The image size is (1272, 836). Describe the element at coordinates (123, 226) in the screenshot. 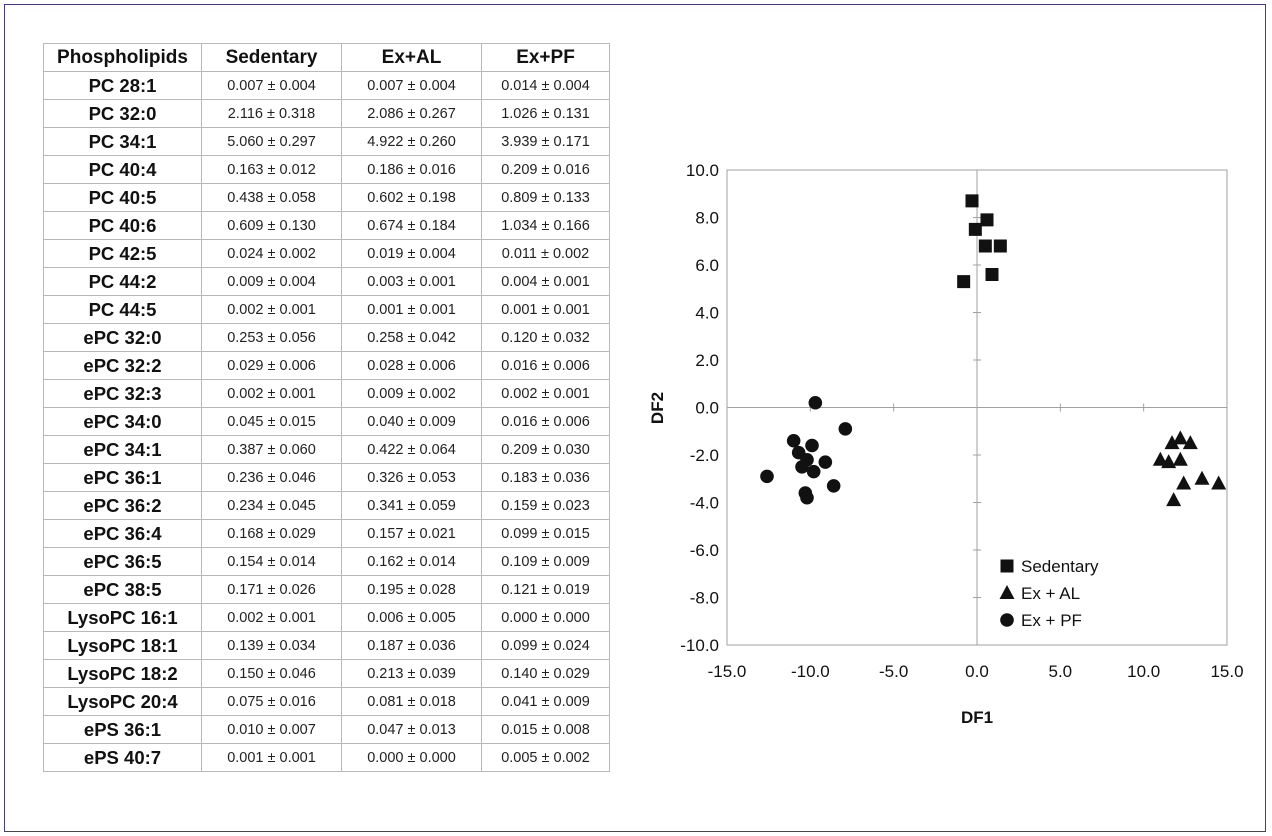

I see `phospholipid-name-cell: PC 40:6` at that location.